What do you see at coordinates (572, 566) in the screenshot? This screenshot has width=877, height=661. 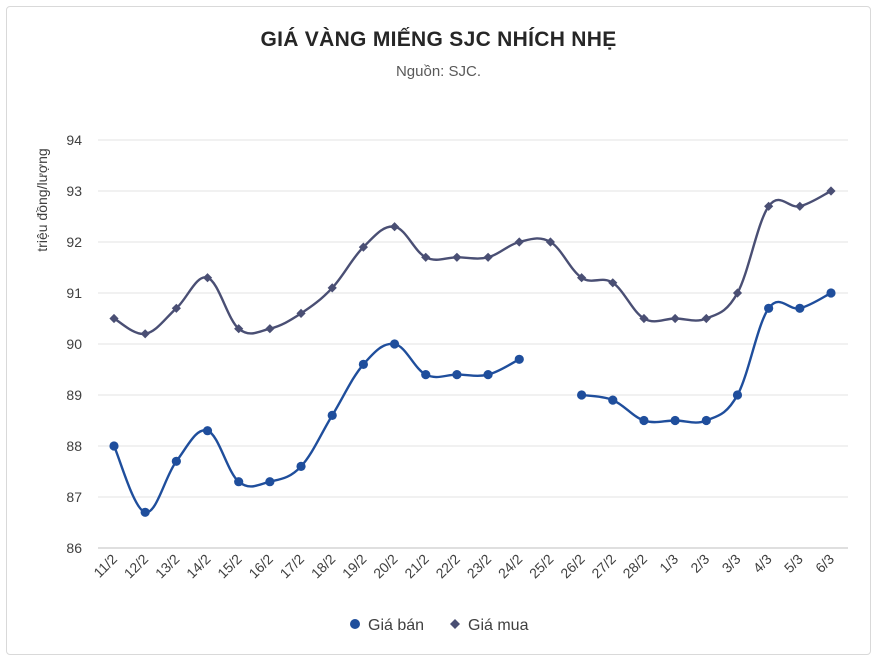 I see `x-tick-label: 26/2` at bounding box center [572, 566].